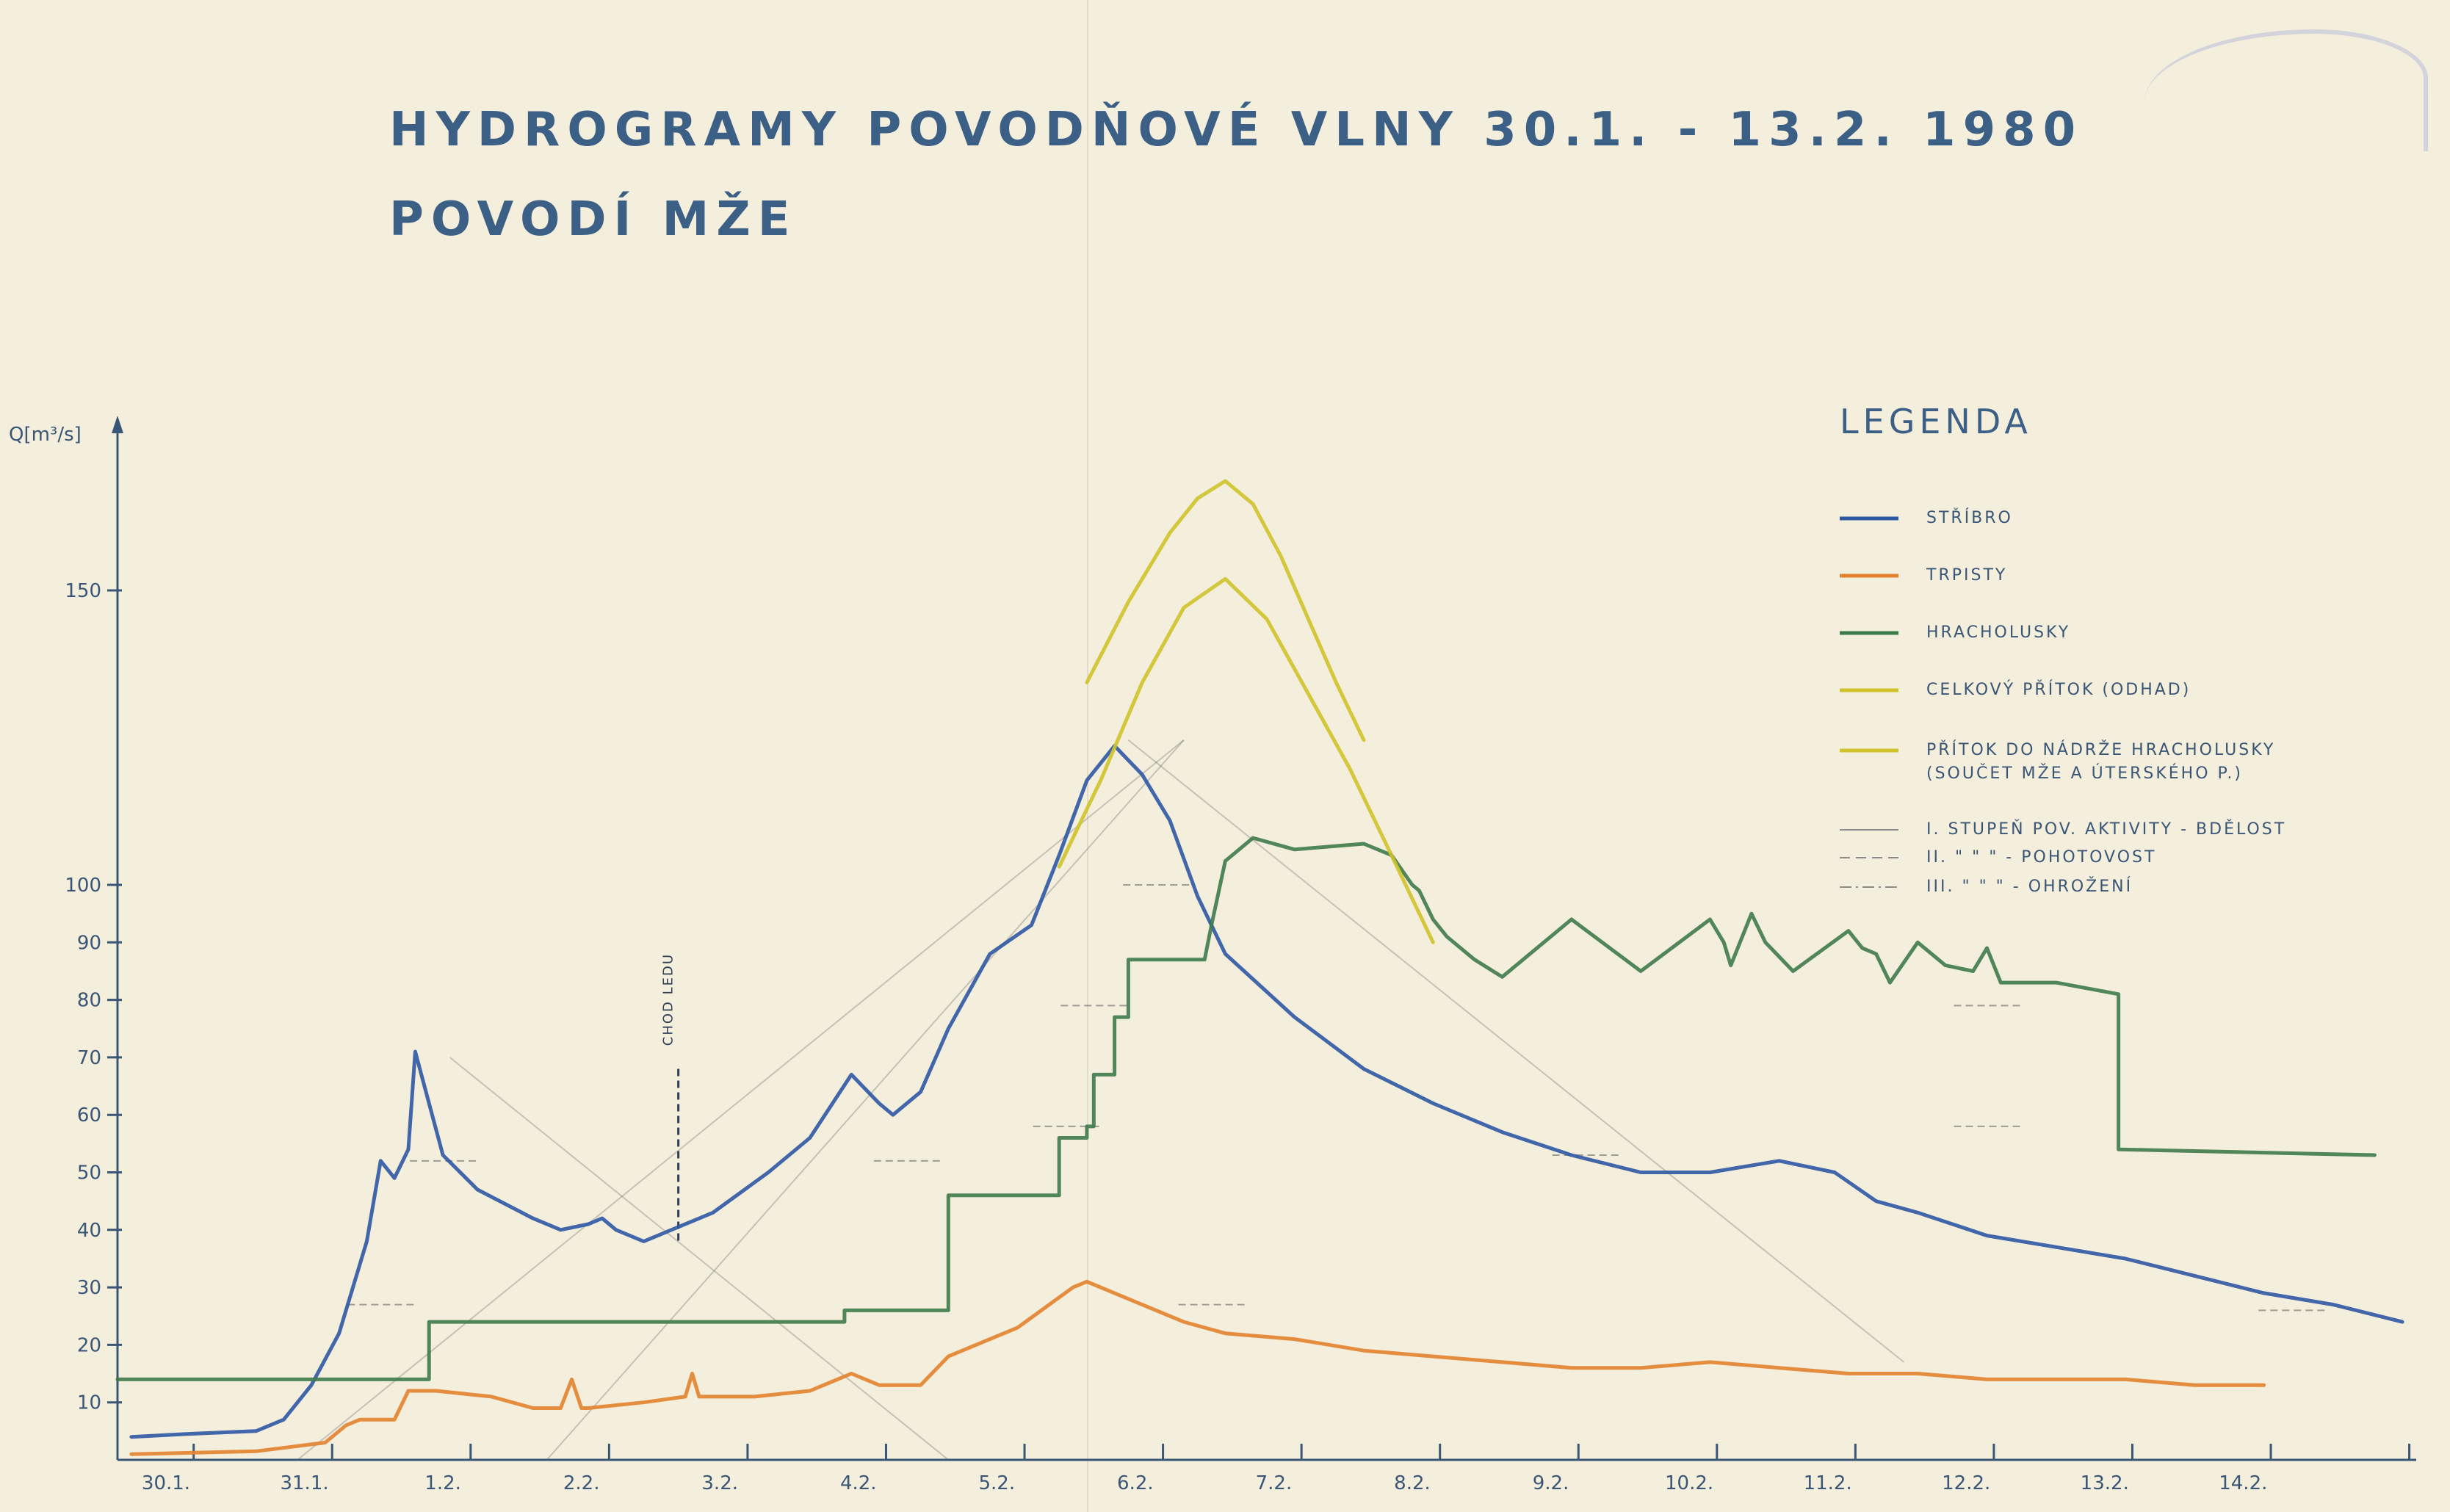  What do you see at coordinates (670, 1097) in the screenshot?
I see `annotations: CHOD LEDU` at bounding box center [670, 1097].